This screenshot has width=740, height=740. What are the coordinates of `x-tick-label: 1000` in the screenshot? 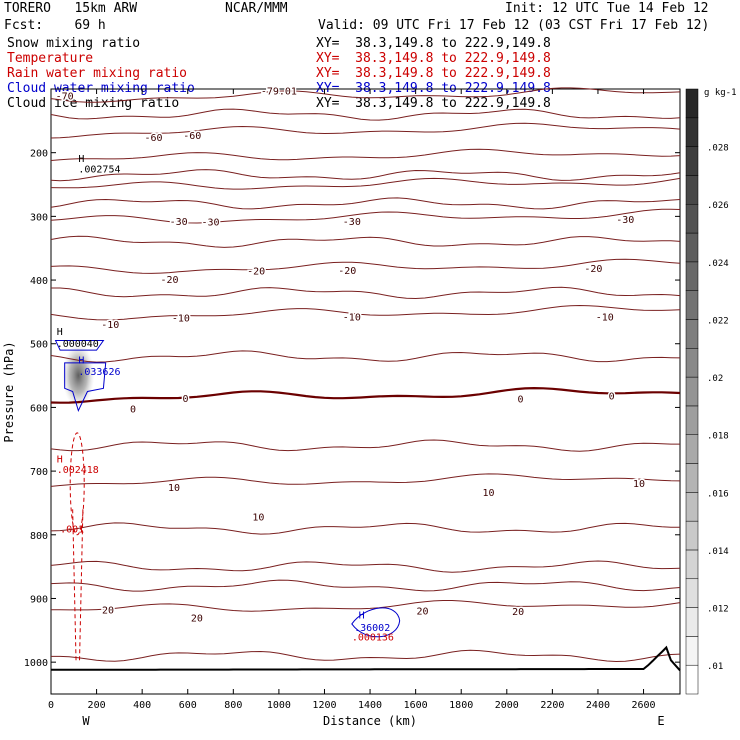 It's located at (279, 705).